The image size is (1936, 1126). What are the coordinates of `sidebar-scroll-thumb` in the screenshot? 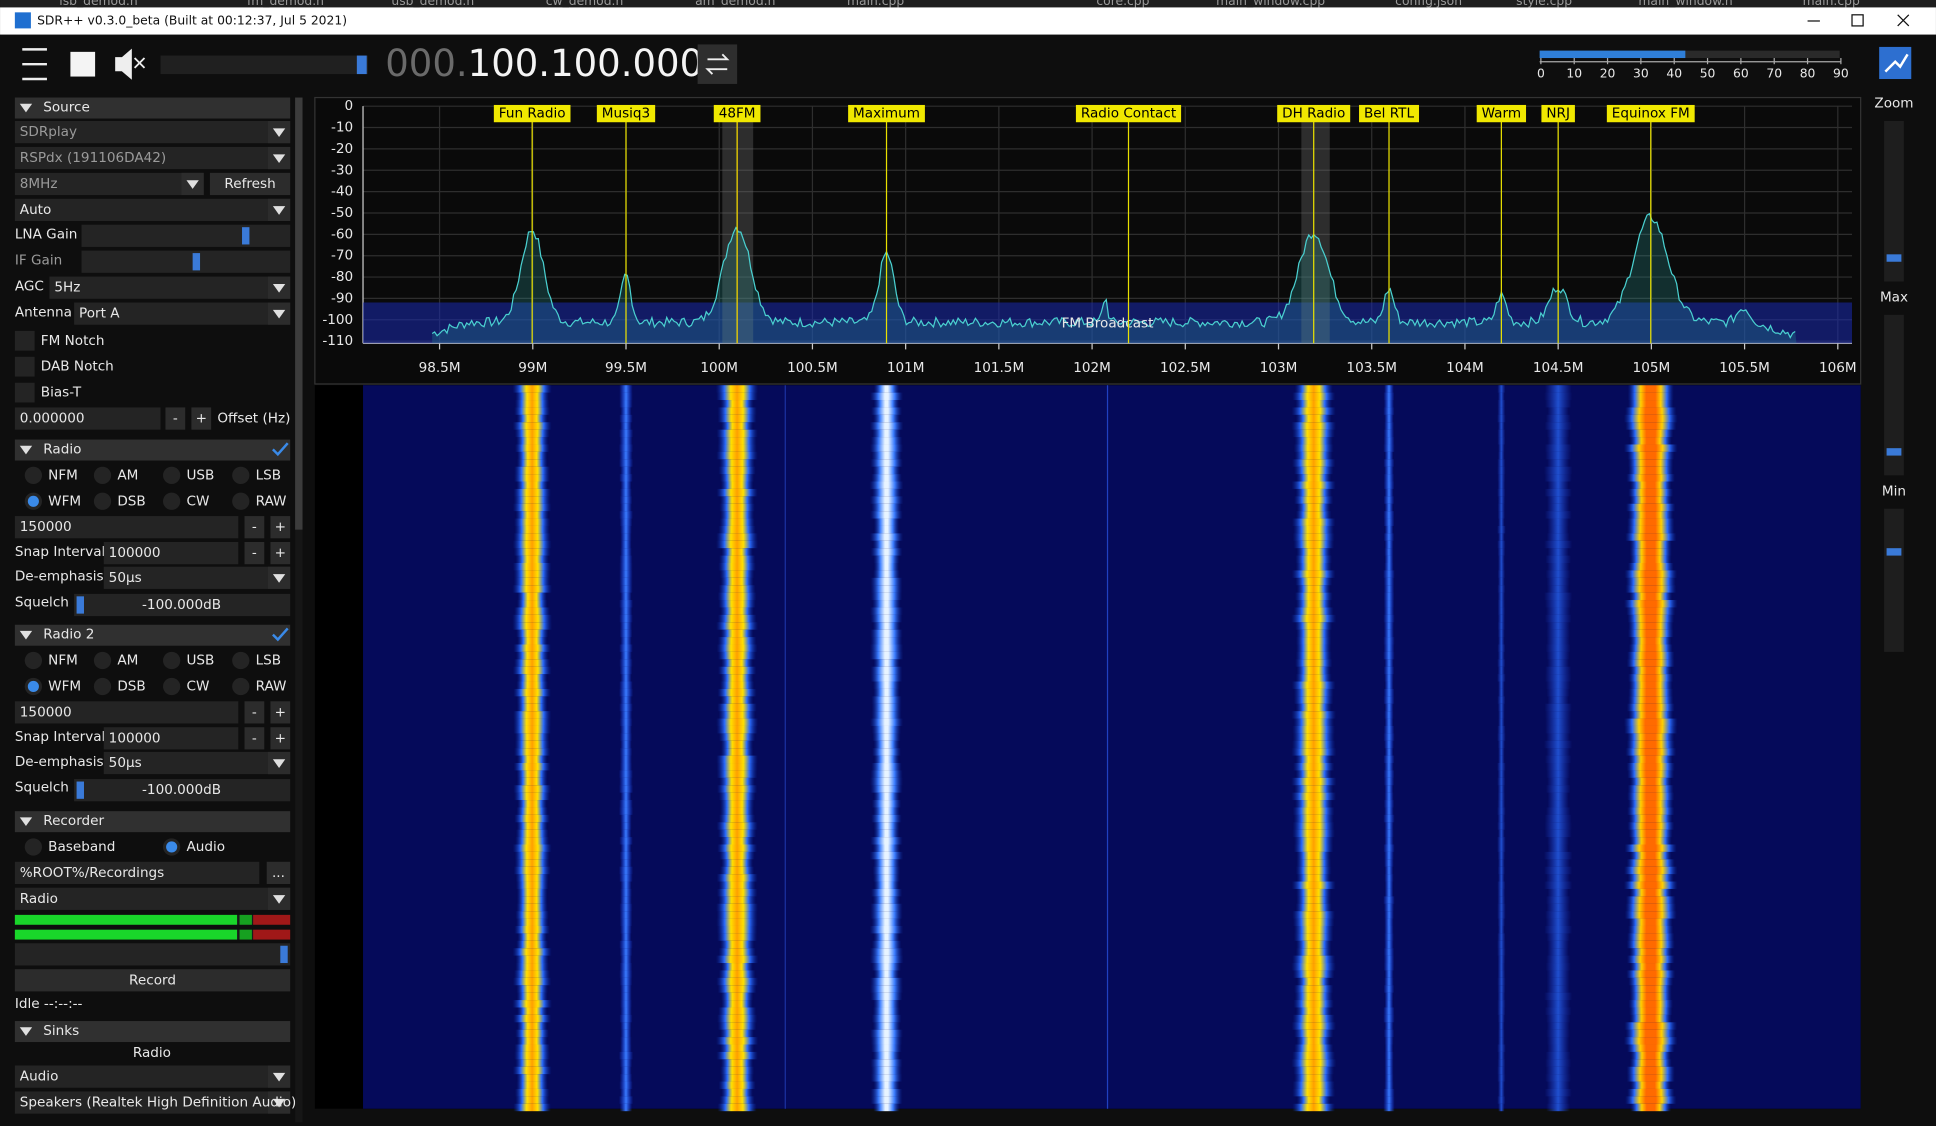 It's located at (299, 313).